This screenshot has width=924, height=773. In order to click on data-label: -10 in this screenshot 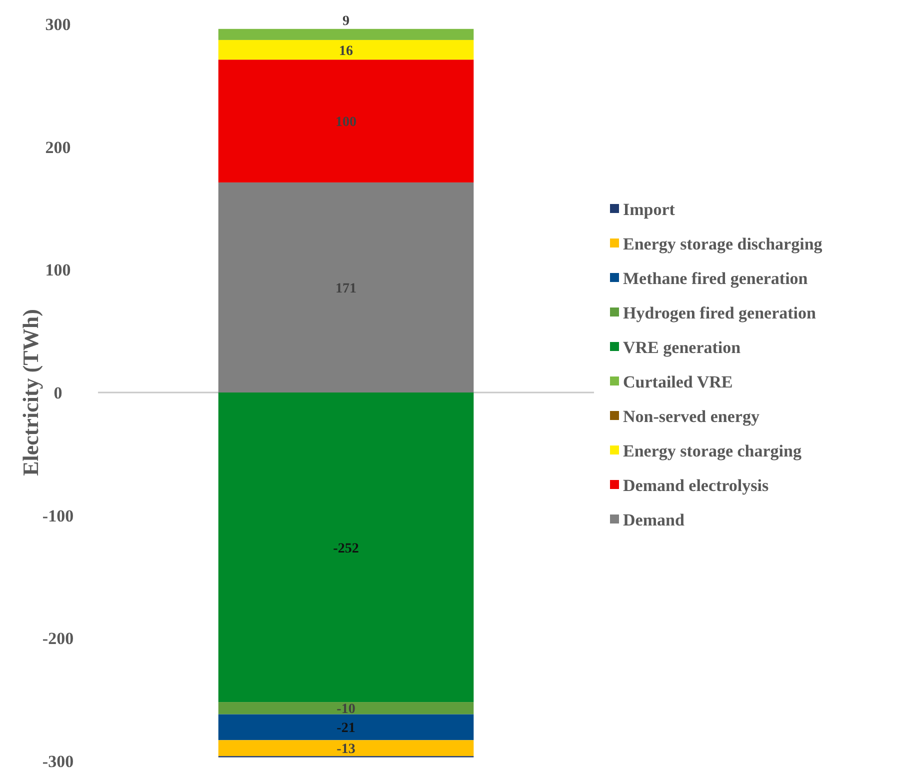, I will do `click(346, 710)`.